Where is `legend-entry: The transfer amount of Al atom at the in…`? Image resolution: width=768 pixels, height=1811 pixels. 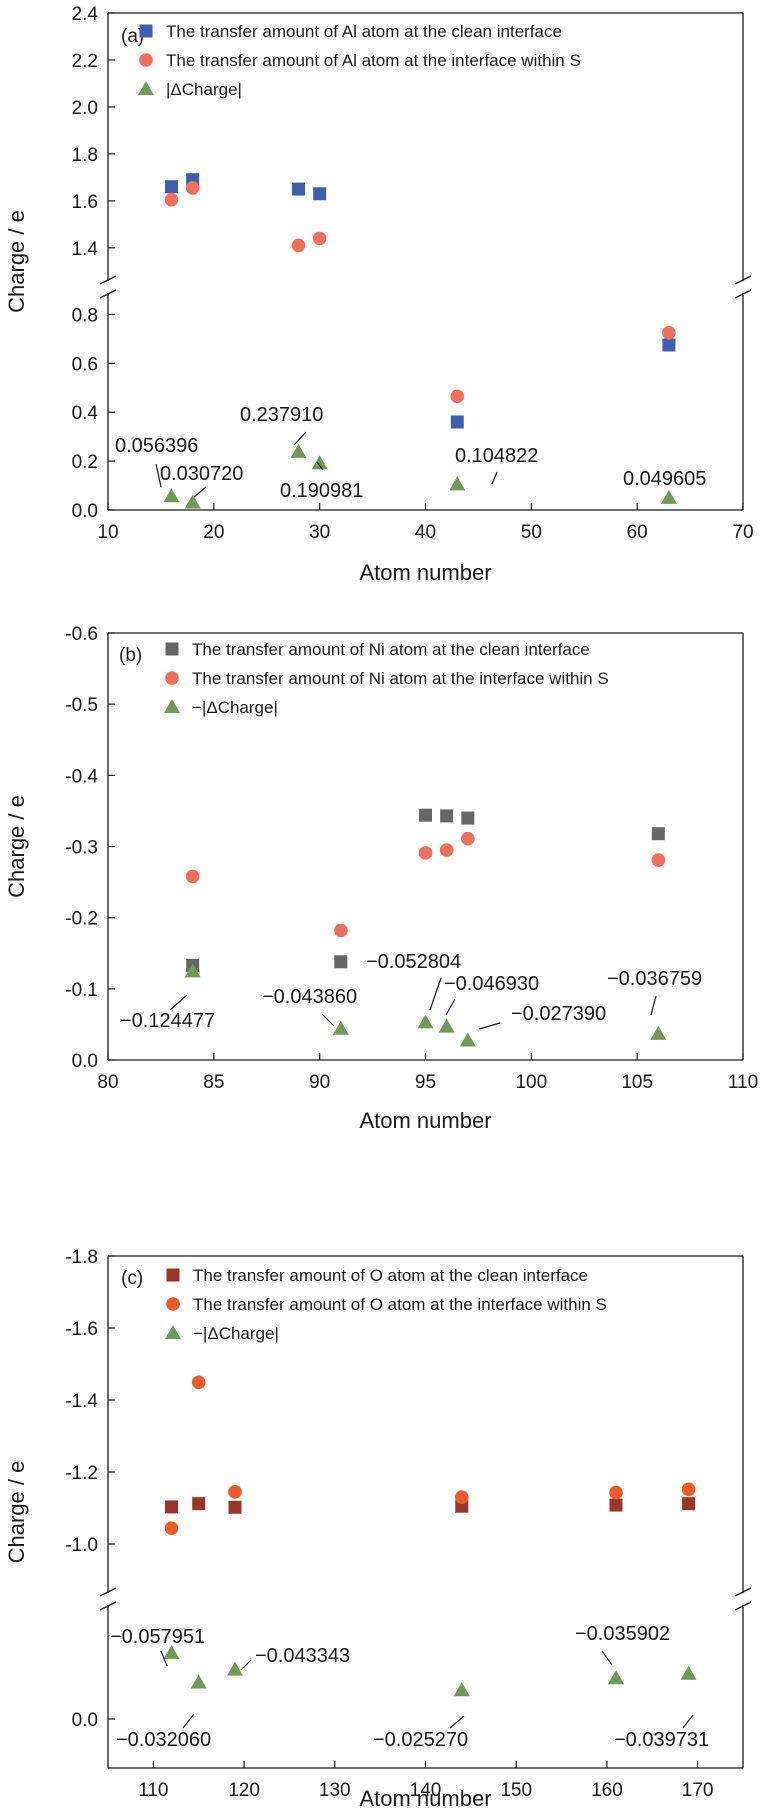 legend-entry: The transfer amount of Al atom at the in… is located at coordinates (373, 60).